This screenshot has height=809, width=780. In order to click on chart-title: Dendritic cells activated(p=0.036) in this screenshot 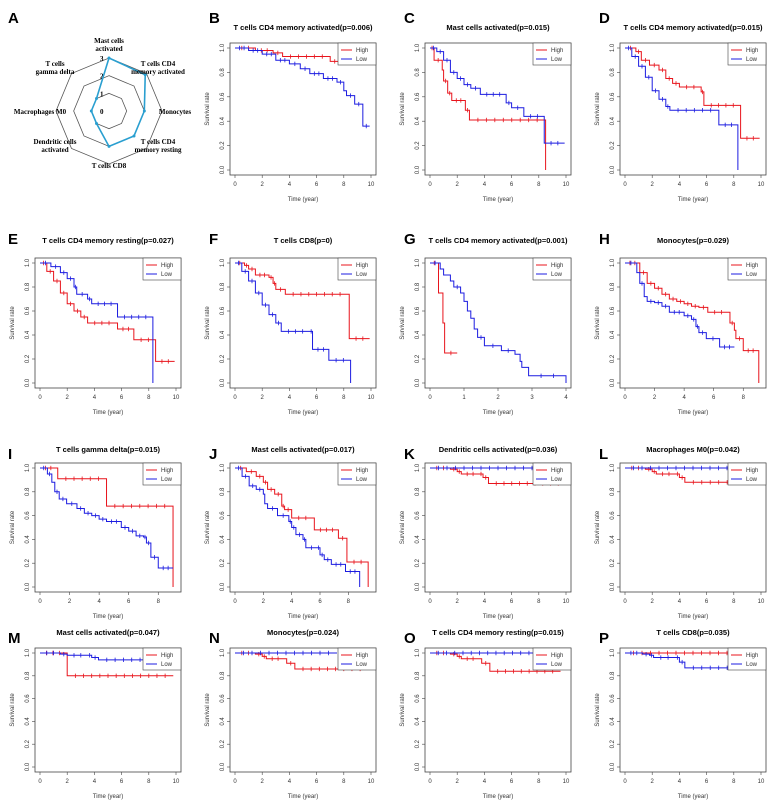, I will do `click(498, 449)`.